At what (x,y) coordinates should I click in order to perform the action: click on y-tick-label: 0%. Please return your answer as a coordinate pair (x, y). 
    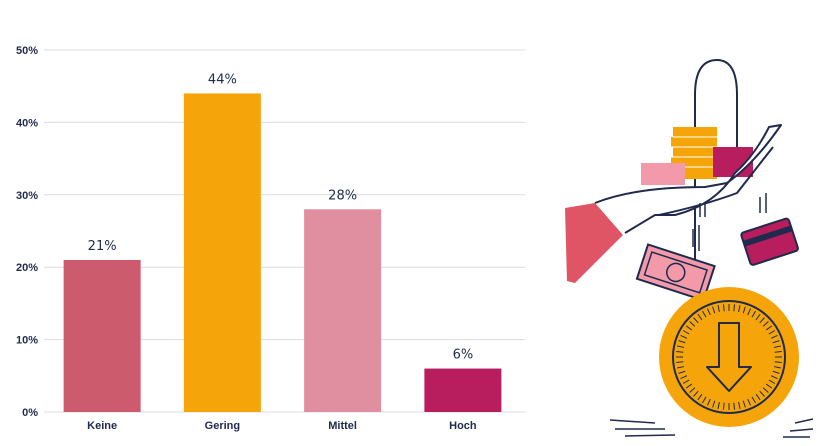
    Looking at the image, I should click on (30, 413).